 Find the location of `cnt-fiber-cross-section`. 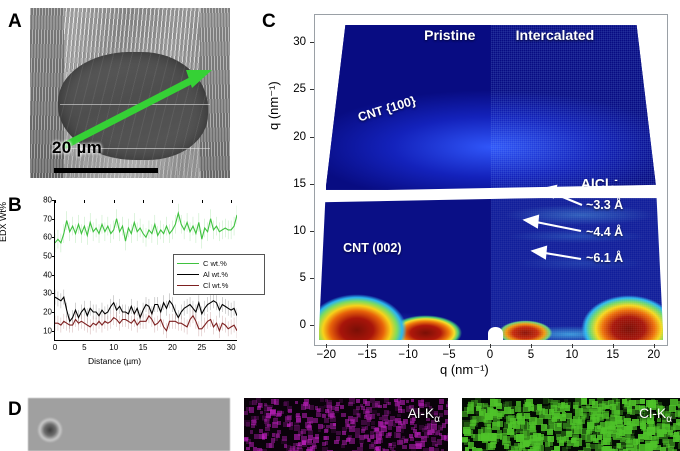

cnt-fiber-cross-section is located at coordinates (133, 106).